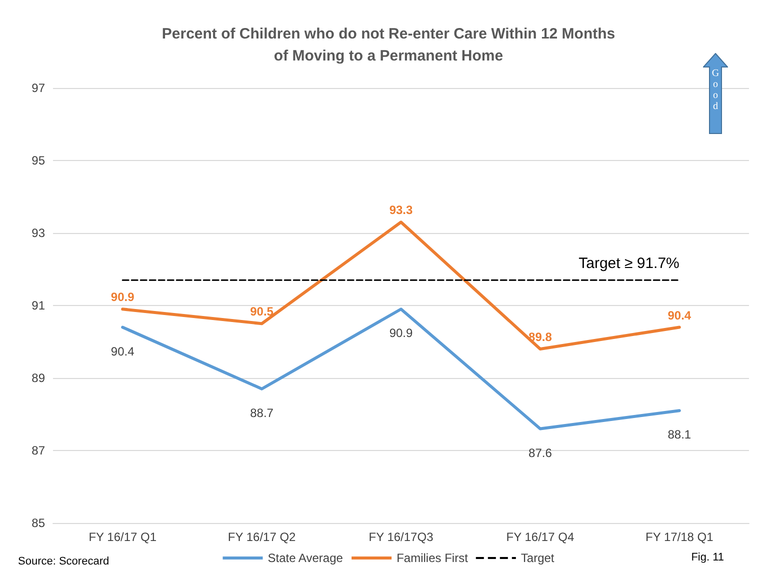 The image size is (777, 581). I want to click on source-note: Source: Scorecard, so click(64, 562).